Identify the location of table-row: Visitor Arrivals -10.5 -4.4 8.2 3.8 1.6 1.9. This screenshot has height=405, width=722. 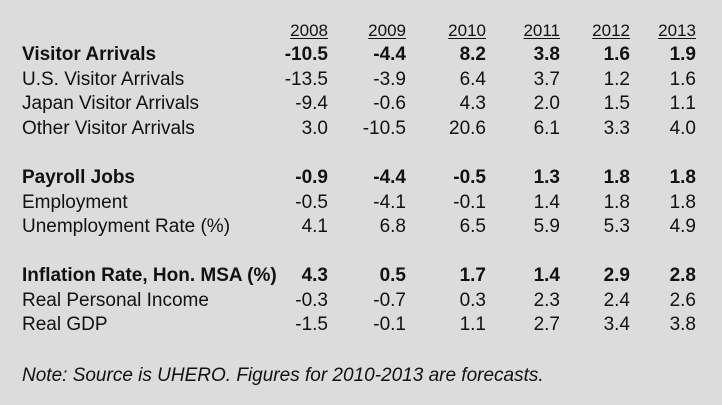
(361, 55).